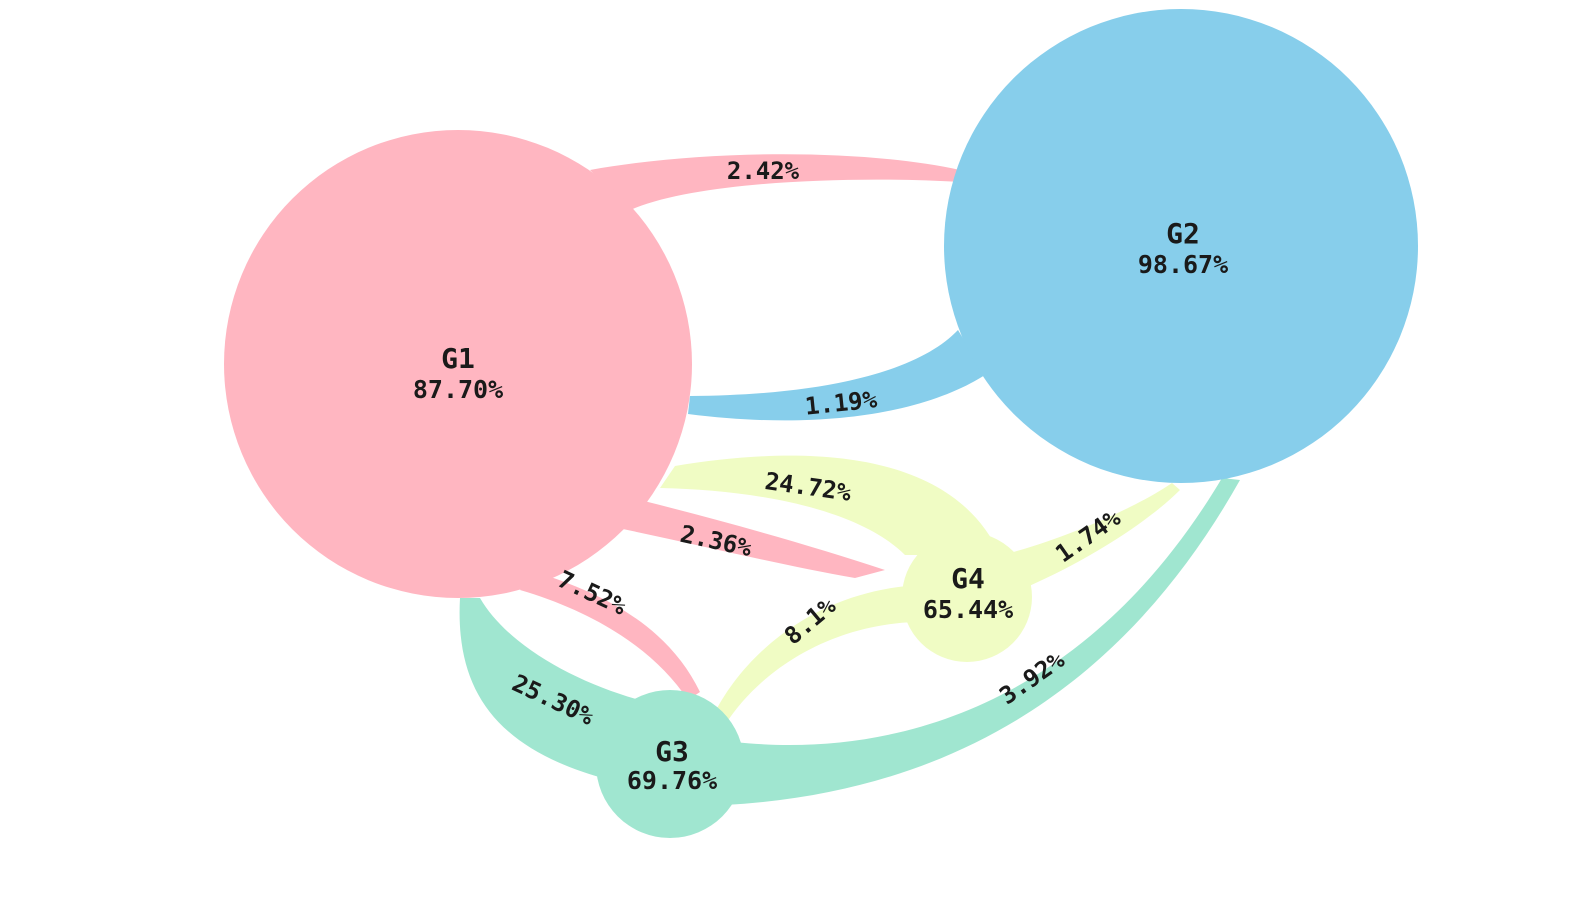 The height and width of the screenshot is (902, 1594). What do you see at coordinates (610, 636) in the screenshot?
I see `flow-g1-to-g3` at bounding box center [610, 636].